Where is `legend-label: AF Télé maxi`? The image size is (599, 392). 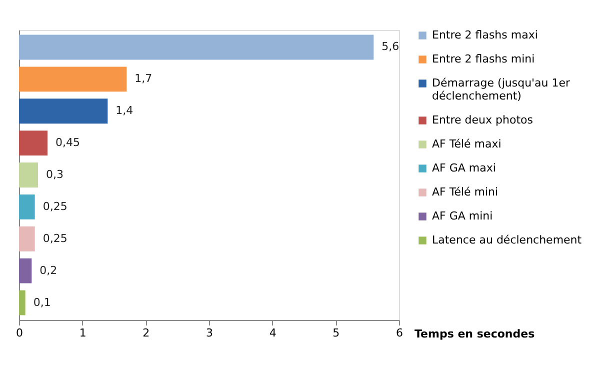
legend-label: AF Télé maxi is located at coordinates (467, 144).